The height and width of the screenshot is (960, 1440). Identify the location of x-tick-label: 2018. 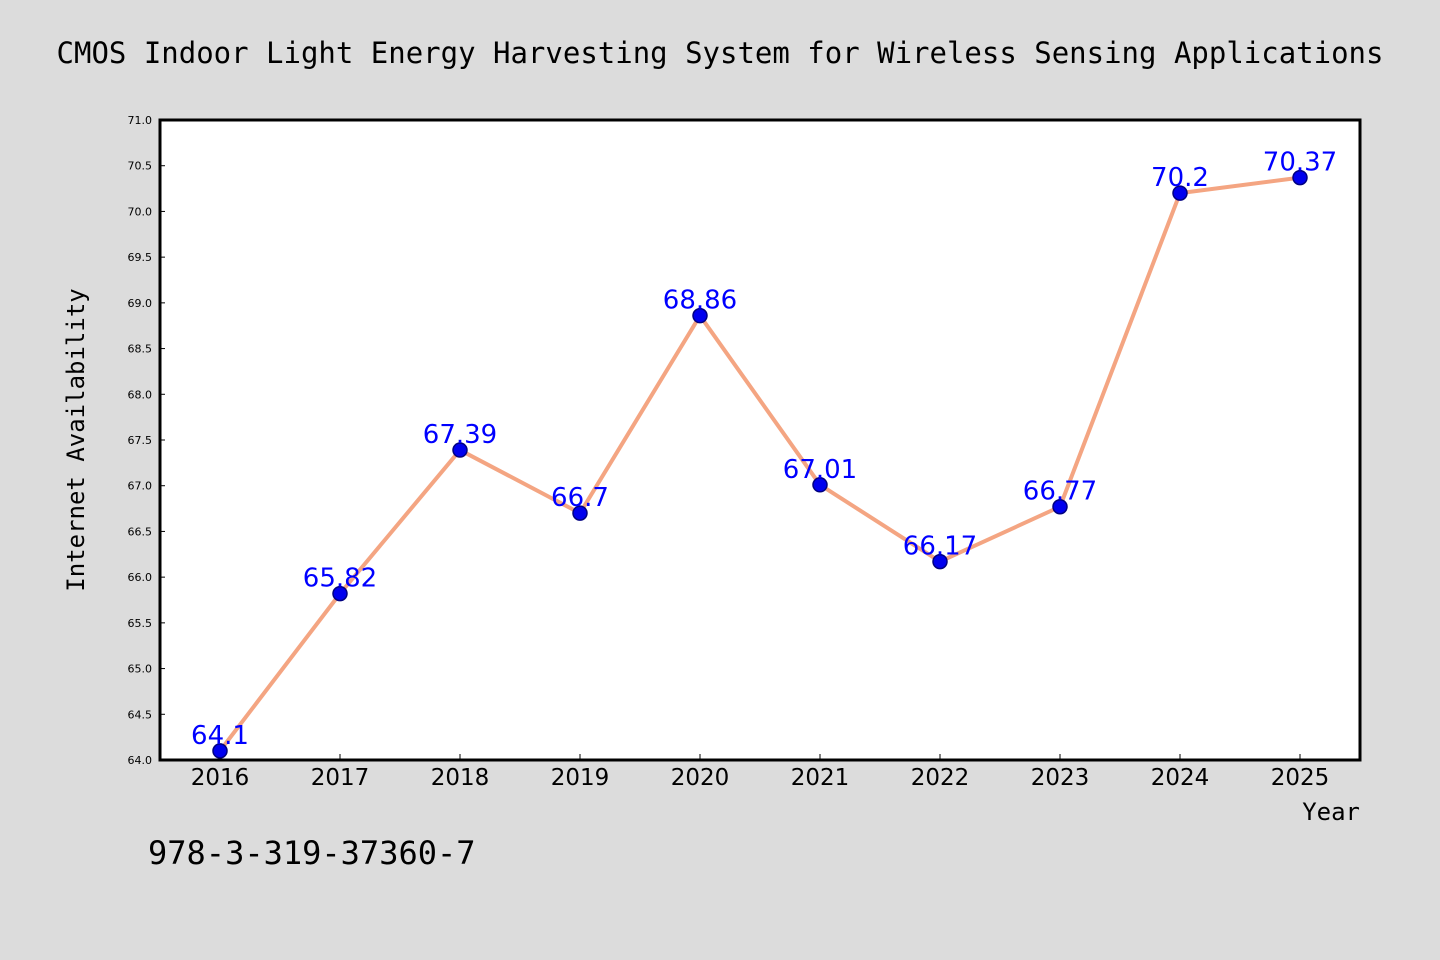
(460, 778).